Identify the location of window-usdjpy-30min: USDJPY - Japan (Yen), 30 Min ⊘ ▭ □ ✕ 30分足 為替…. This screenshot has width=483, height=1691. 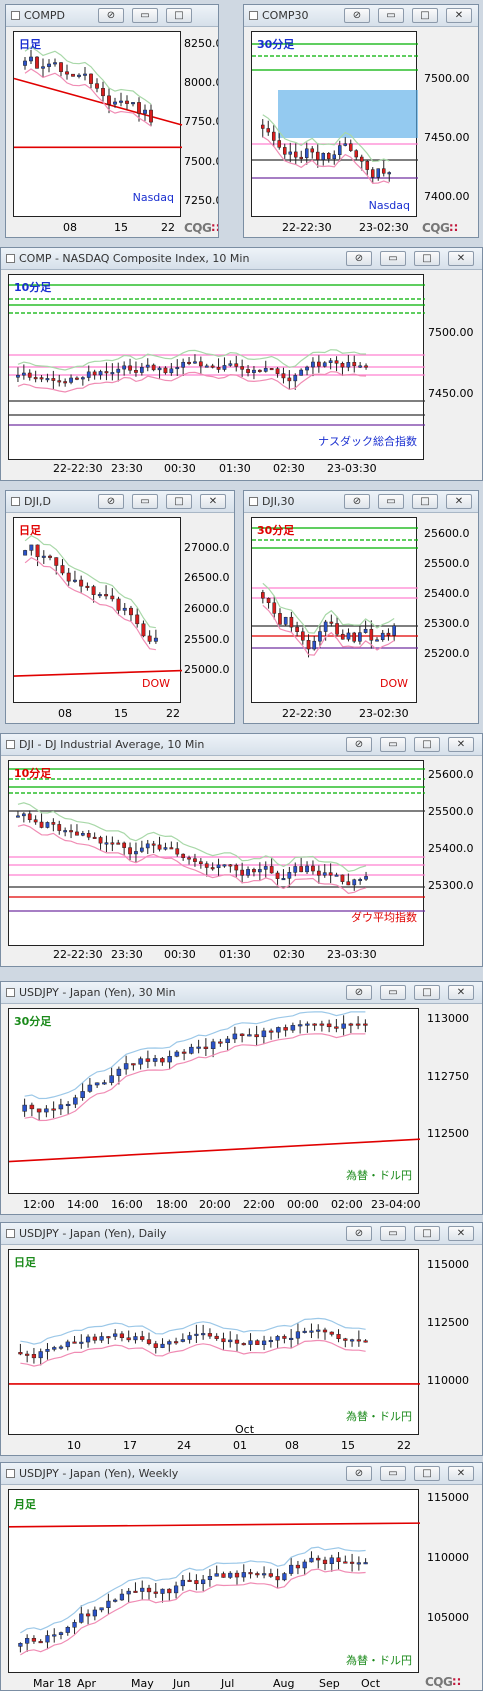
(241, 1098).